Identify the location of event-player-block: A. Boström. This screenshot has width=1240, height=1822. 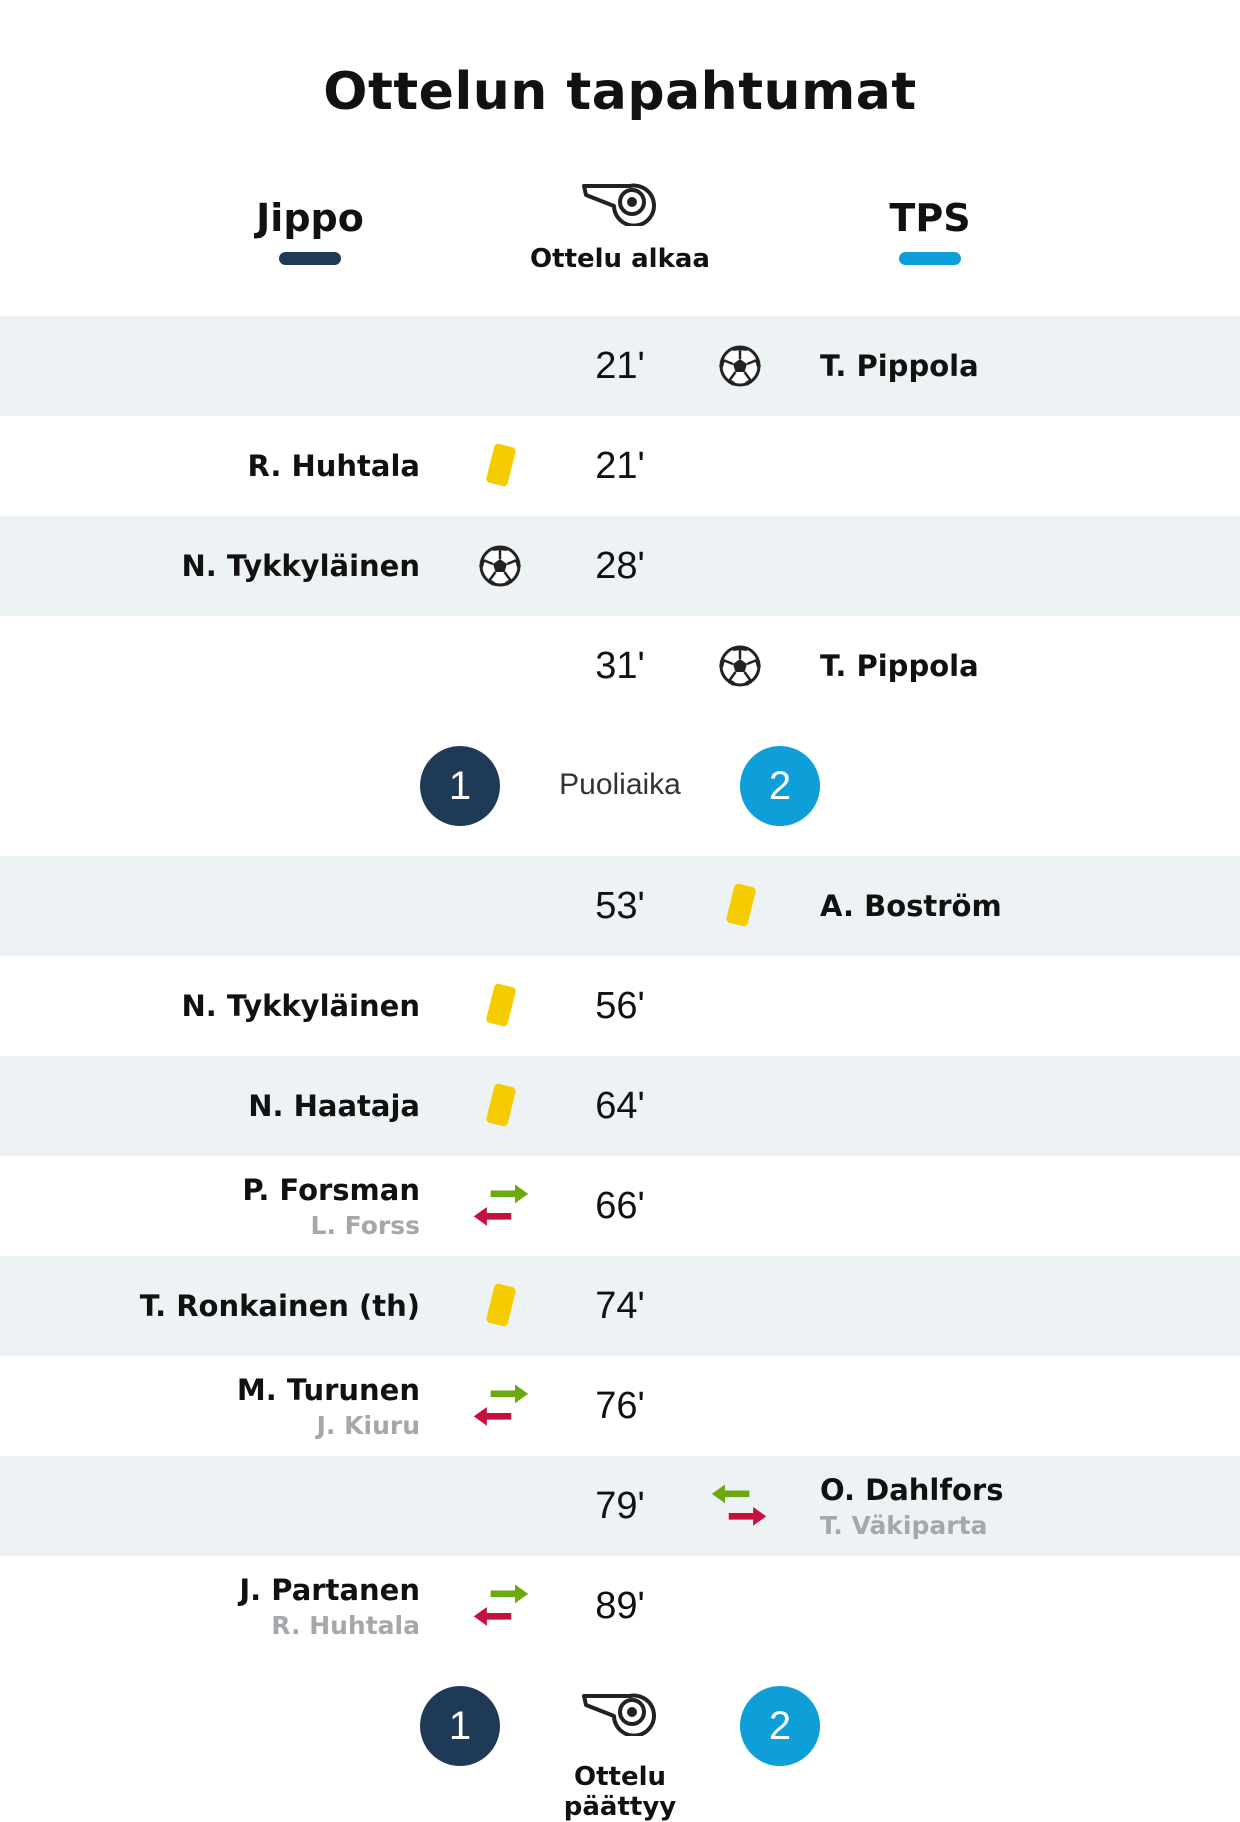
(911, 906).